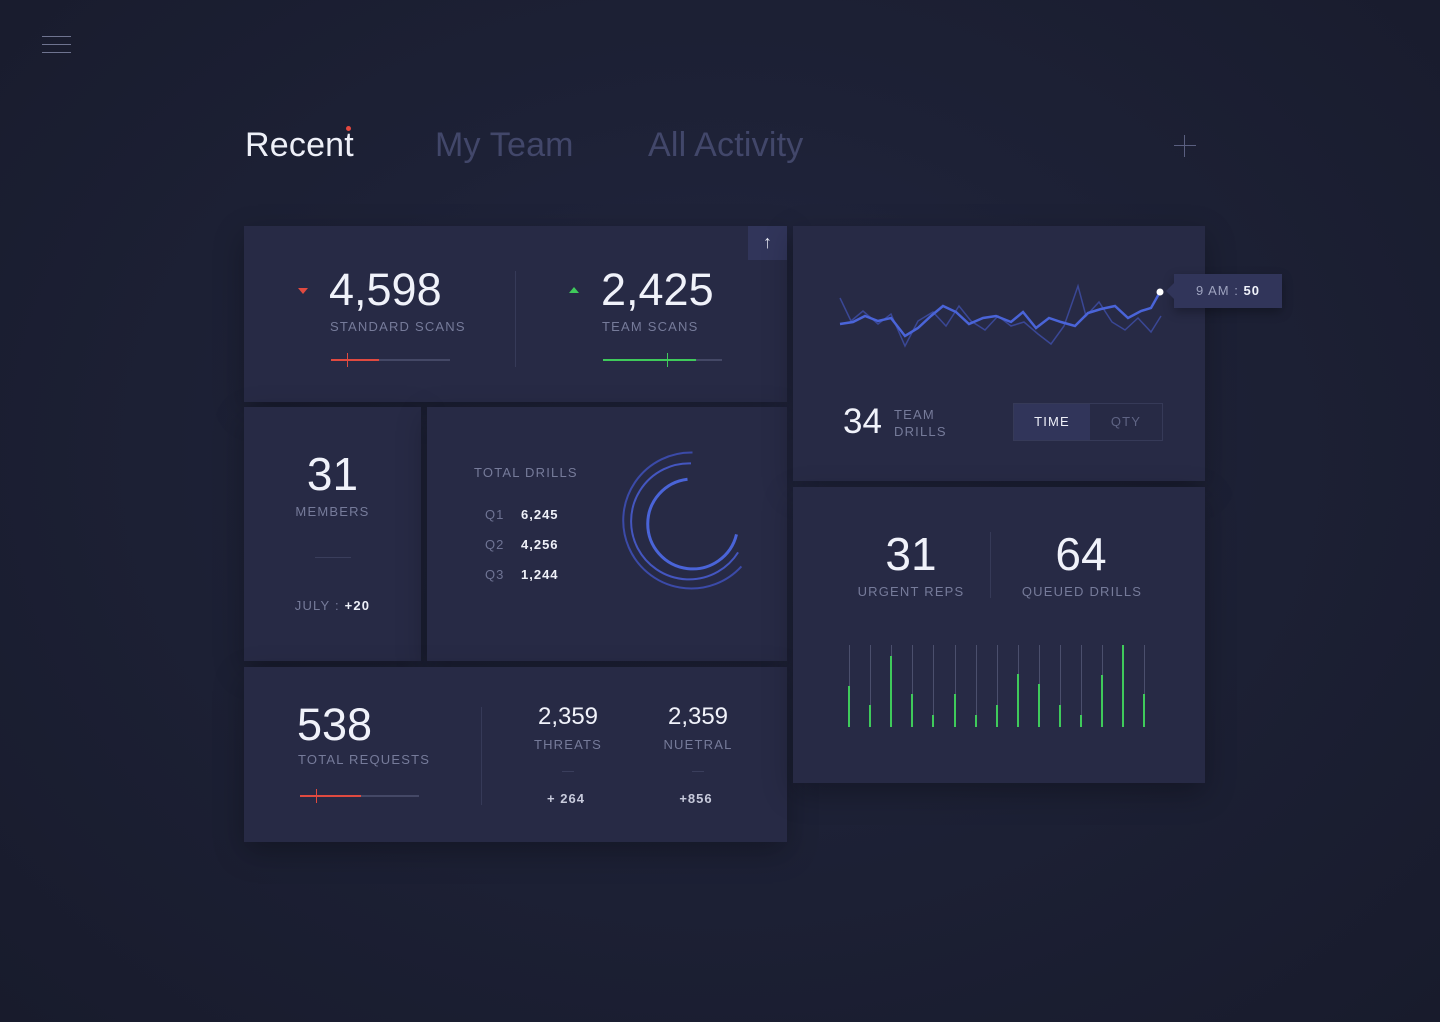 Image resolution: width=1440 pixels, height=1022 pixels. Describe the element at coordinates (607, 534) in the screenshot. I see `total-drills-card: TOTAL DRILLS Q1 6,245 Q2 4,256 Q3 1,244` at that location.